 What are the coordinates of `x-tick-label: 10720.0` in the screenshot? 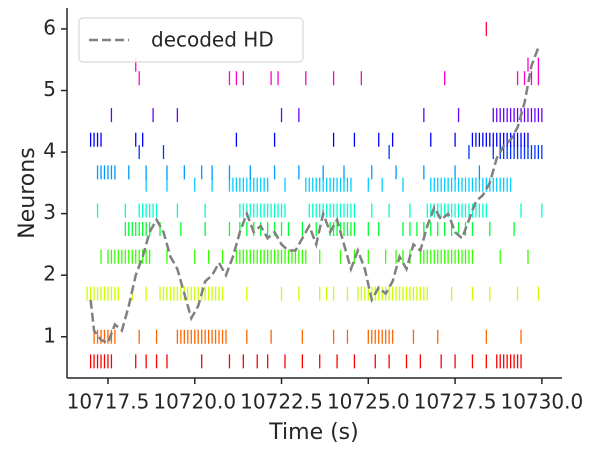 It's located at (194, 402).